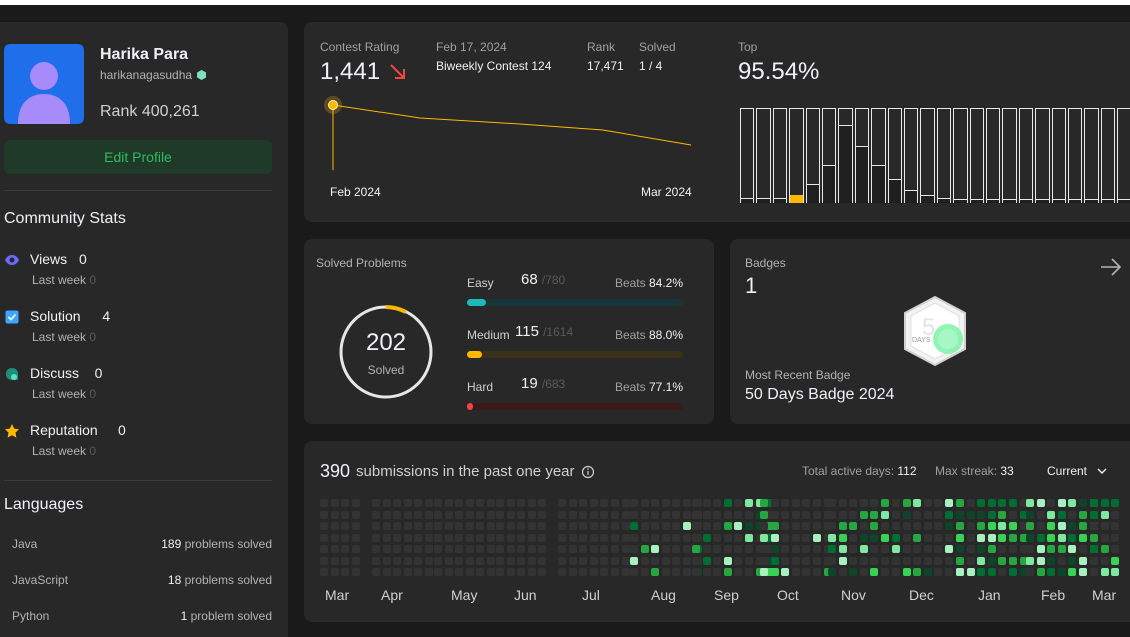  Describe the element at coordinates (935, 331) in the screenshot. I see `50-days-badge-icon: 5` at that location.